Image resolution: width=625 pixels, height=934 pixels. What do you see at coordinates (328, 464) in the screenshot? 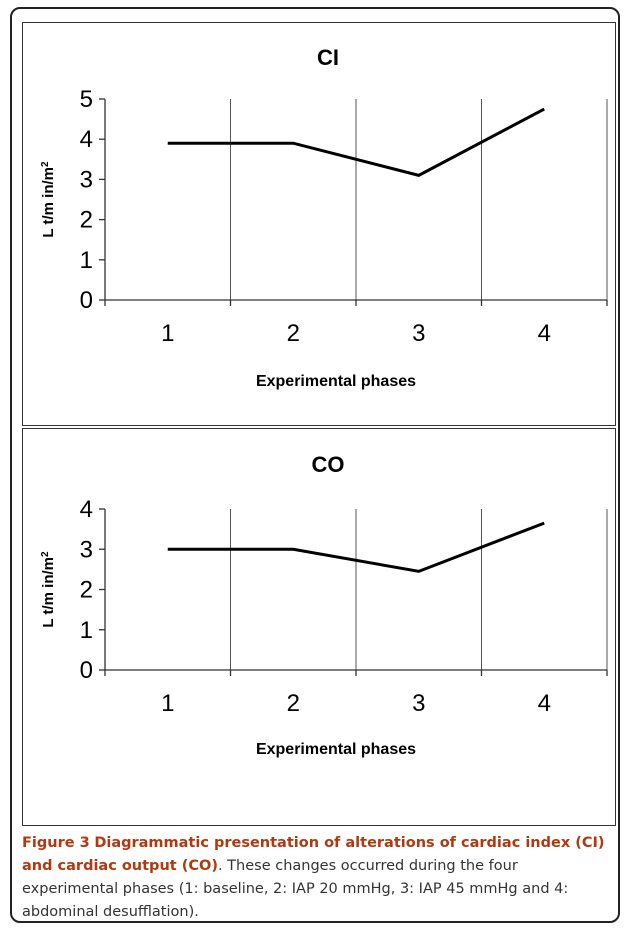
I see `co-chart-title: CO` at bounding box center [328, 464].